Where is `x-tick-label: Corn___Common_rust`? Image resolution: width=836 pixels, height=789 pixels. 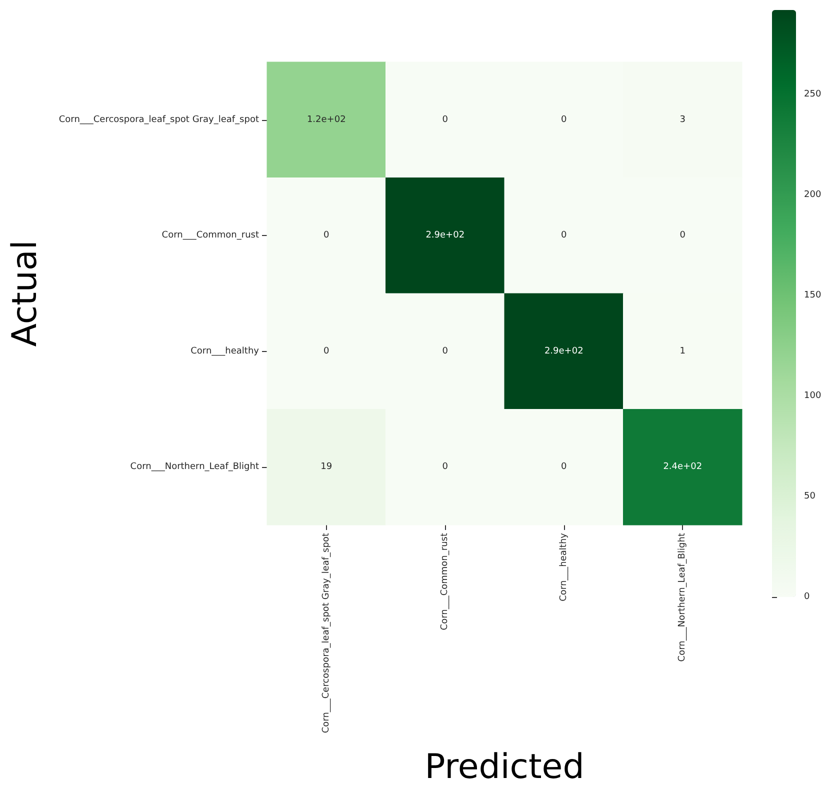
x-tick-label: Corn___Common_rust is located at coordinates (445, 581).